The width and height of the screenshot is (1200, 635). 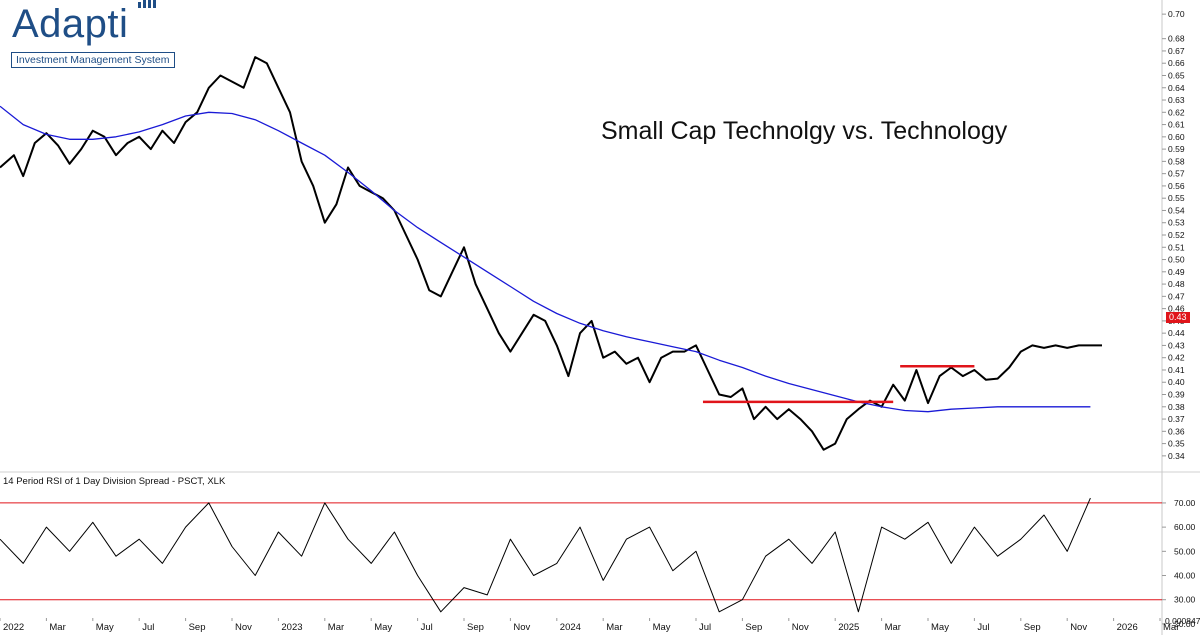 What do you see at coordinates (1185, 600) in the screenshot?
I see `rsi-tick-label: 30.00` at bounding box center [1185, 600].